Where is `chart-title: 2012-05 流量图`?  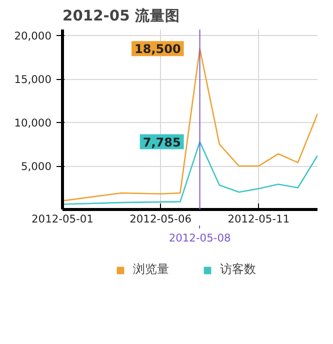 chart-title: 2012-05 流量图 is located at coordinates (121, 15).